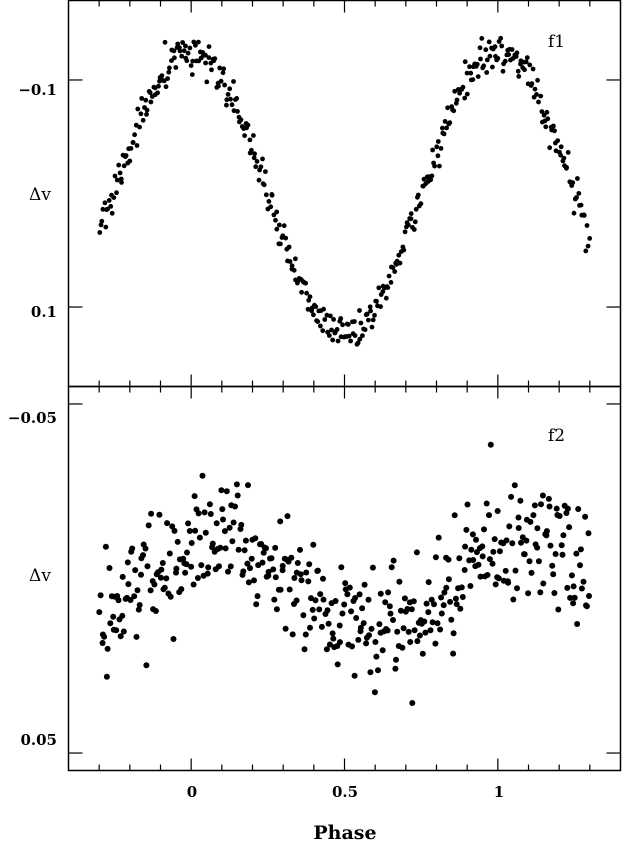 The width and height of the screenshot is (622, 847). I want to click on panel-f1-ylabel: Δv, so click(40, 195).